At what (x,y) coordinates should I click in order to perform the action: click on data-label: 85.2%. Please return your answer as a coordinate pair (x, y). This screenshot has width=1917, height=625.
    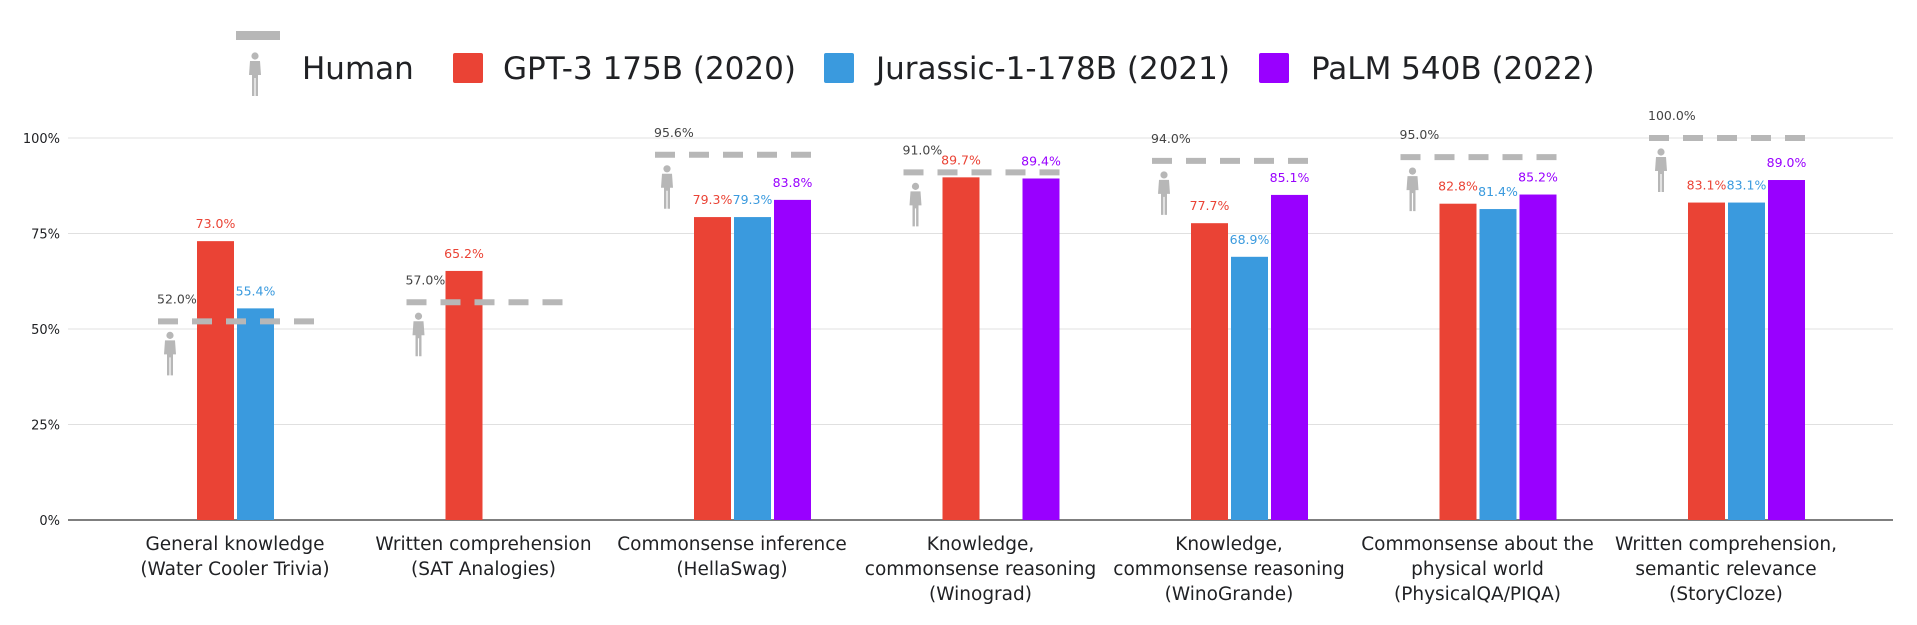
    Looking at the image, I should click on (1538, 177).